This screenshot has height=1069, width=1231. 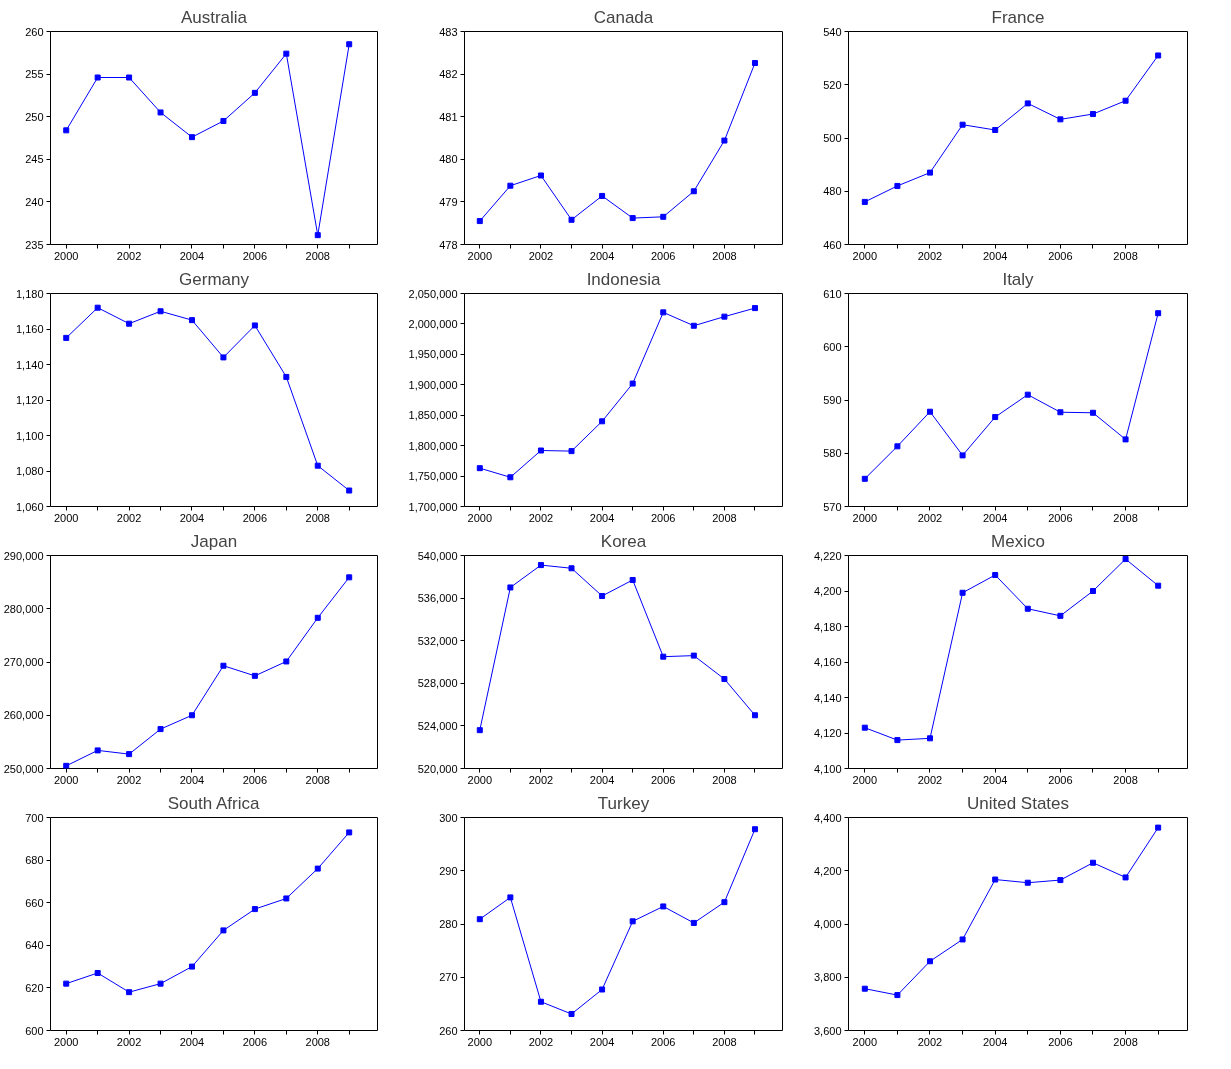 I want to click on y-tick-label: 1,700,000, so click(x=433, y=506).